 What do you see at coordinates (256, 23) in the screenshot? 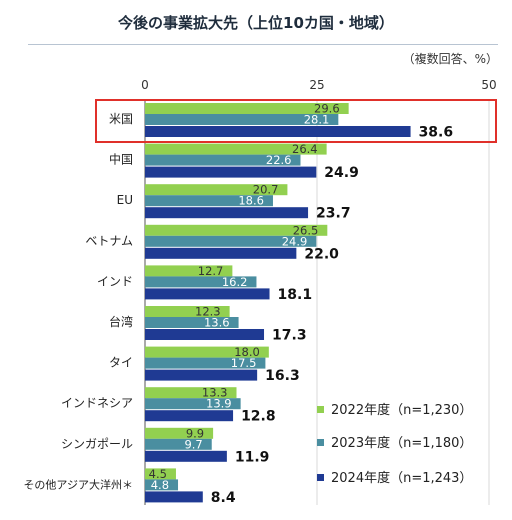
I see `chart-title: 今後の事業拡大先（上位10カ国・地域）` at bounding box center [256, 23].